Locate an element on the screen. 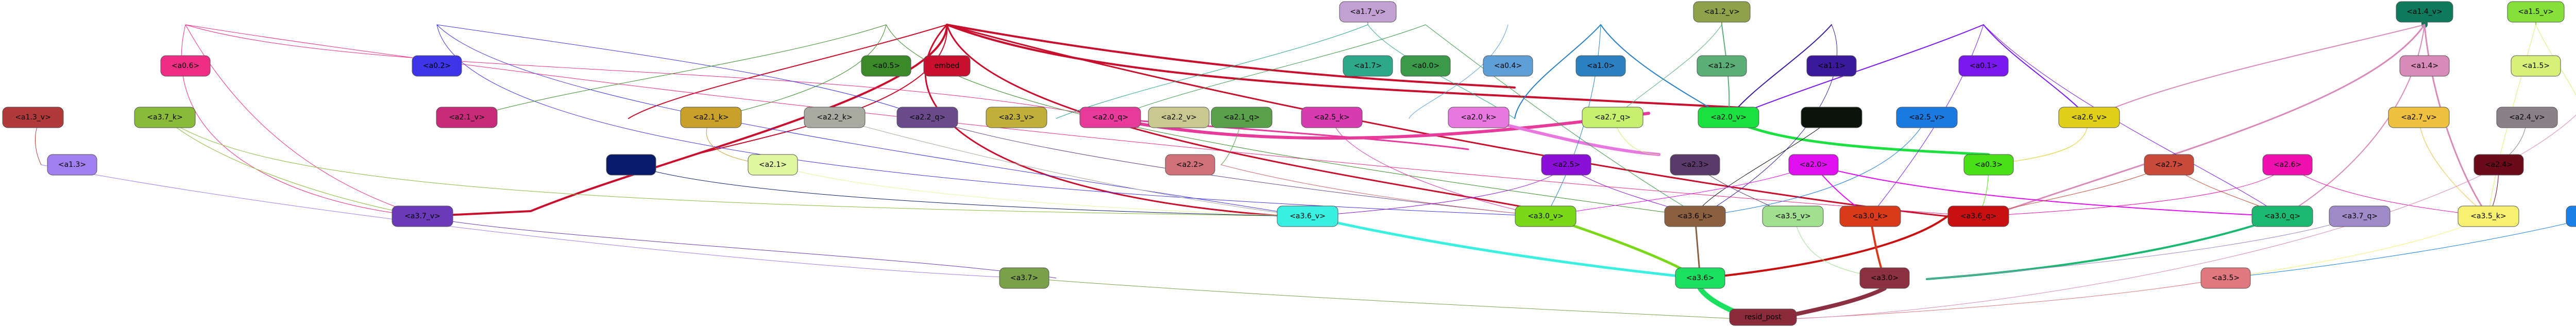 This screenshot has width=2576, height=327. node-label: <a1.5_v> is located at coordinates (2536, 12).